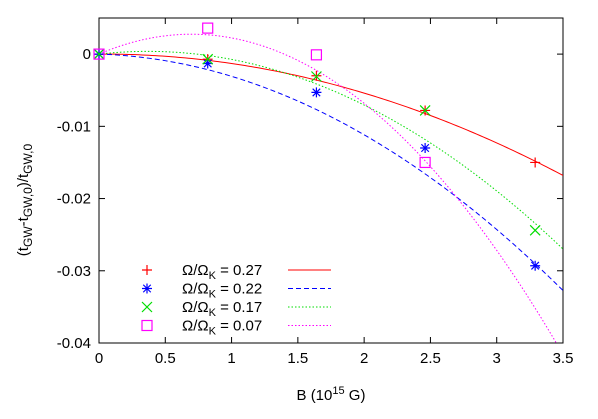 The width and height of the screenshot is (598, 419). I want to click on x-tick-label: 3, so click(497, 358).